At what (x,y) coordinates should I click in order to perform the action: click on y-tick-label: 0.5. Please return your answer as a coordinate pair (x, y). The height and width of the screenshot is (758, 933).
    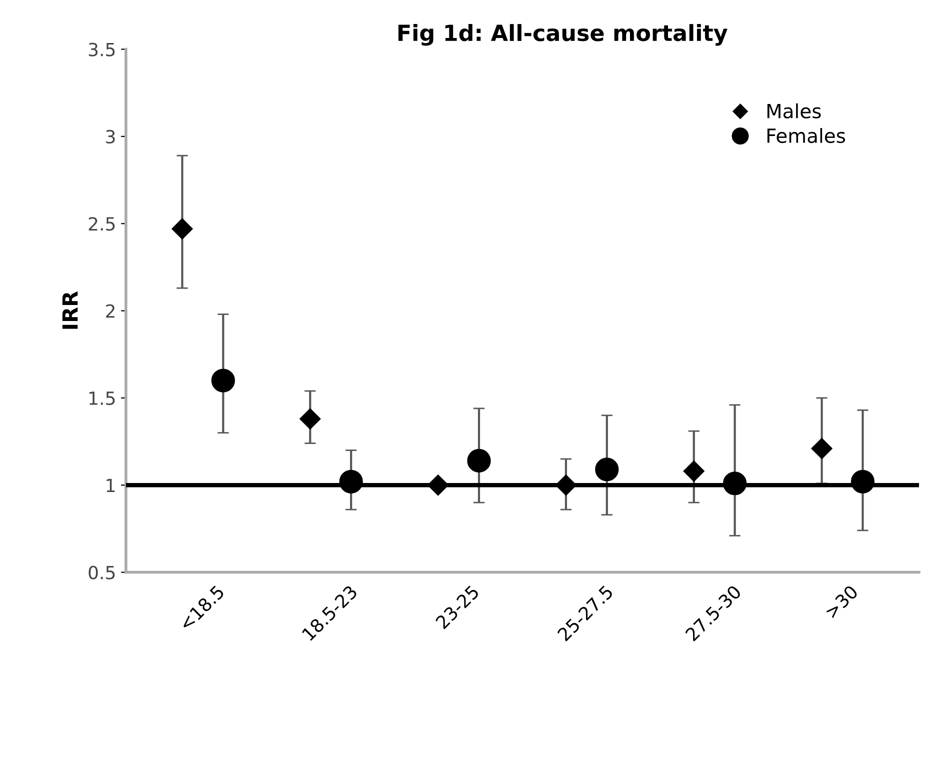
    Looking at the image, I should click on (101, 573).